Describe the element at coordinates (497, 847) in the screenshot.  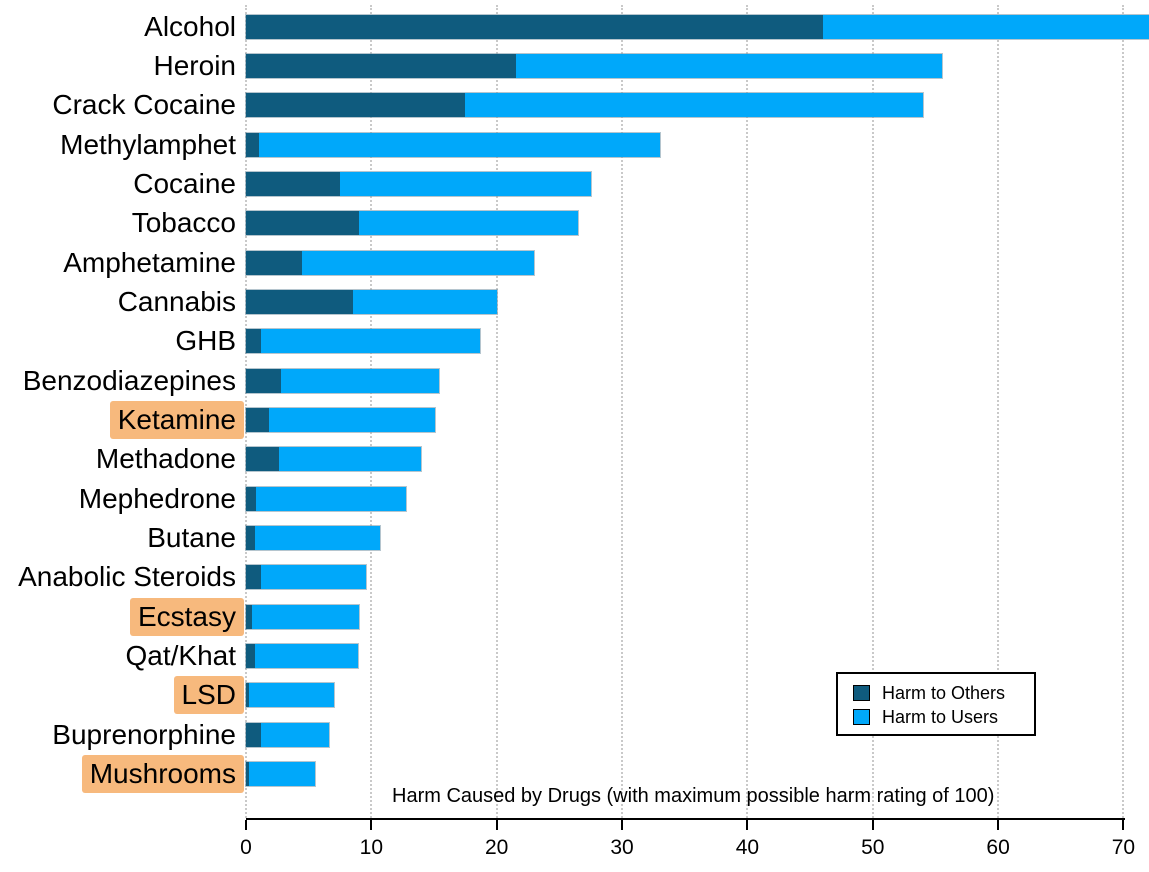
I see `x-tick-label-20: 20` at that location.